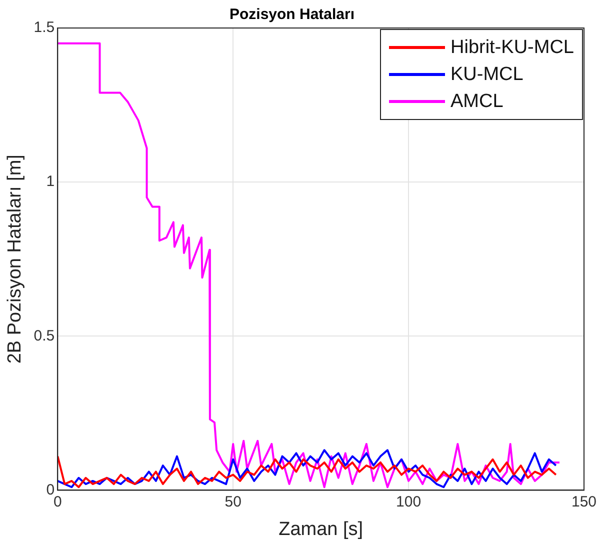  Describe the element at coordinates (487, 75) in the screenshot. I see `legend-label: KU-MCL` at that location.